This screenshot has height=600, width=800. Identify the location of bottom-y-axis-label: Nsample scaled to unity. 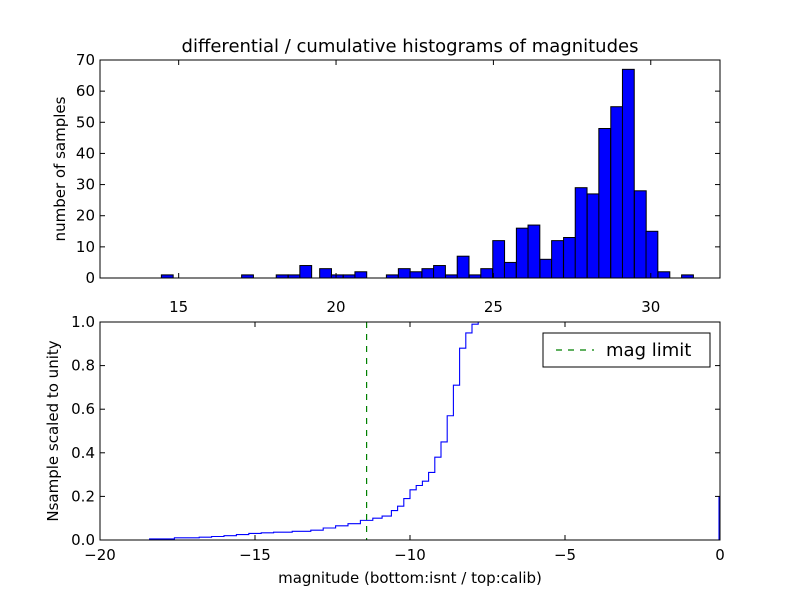
(53, 430).